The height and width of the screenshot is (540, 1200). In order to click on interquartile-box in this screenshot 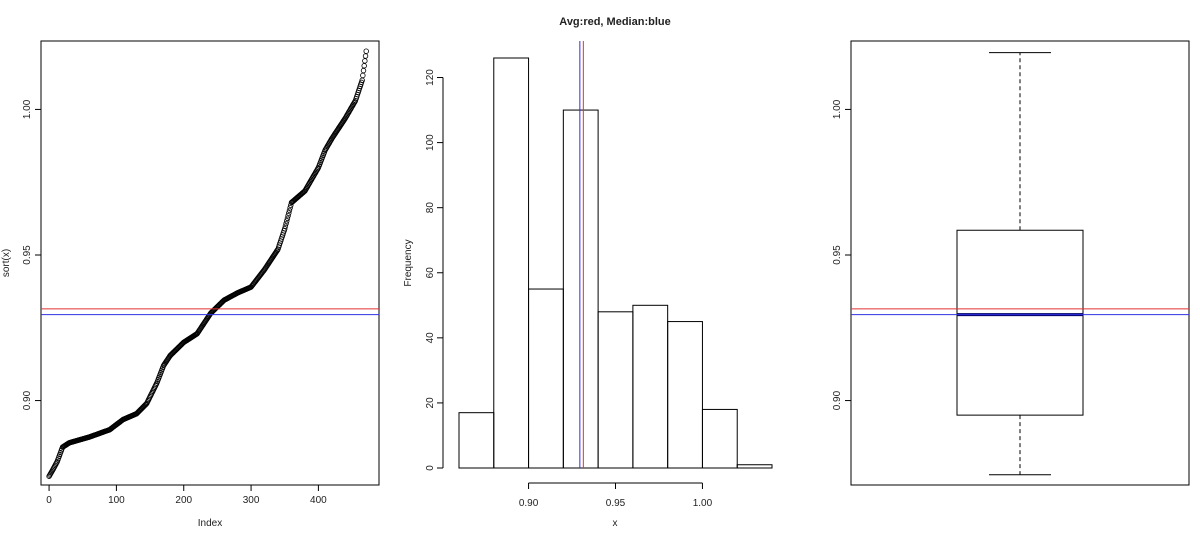, I will do `click(1020, 322)`.